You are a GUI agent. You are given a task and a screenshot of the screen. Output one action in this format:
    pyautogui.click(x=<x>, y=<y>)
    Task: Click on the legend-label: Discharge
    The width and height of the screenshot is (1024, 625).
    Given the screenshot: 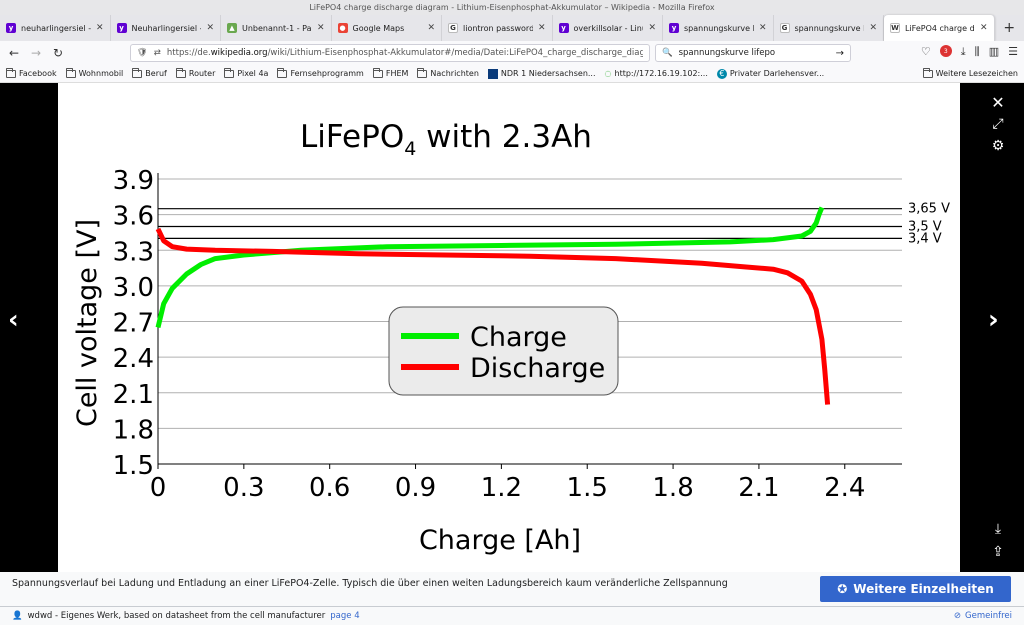 What is the action you would take?
    pyautogui.click(x=537, y=368)
    